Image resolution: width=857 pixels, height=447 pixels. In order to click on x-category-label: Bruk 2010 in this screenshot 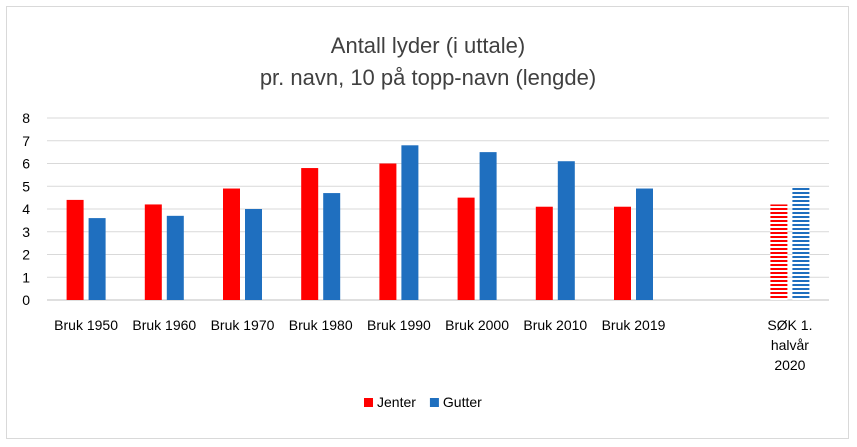, I will do `click(555, 325)`.